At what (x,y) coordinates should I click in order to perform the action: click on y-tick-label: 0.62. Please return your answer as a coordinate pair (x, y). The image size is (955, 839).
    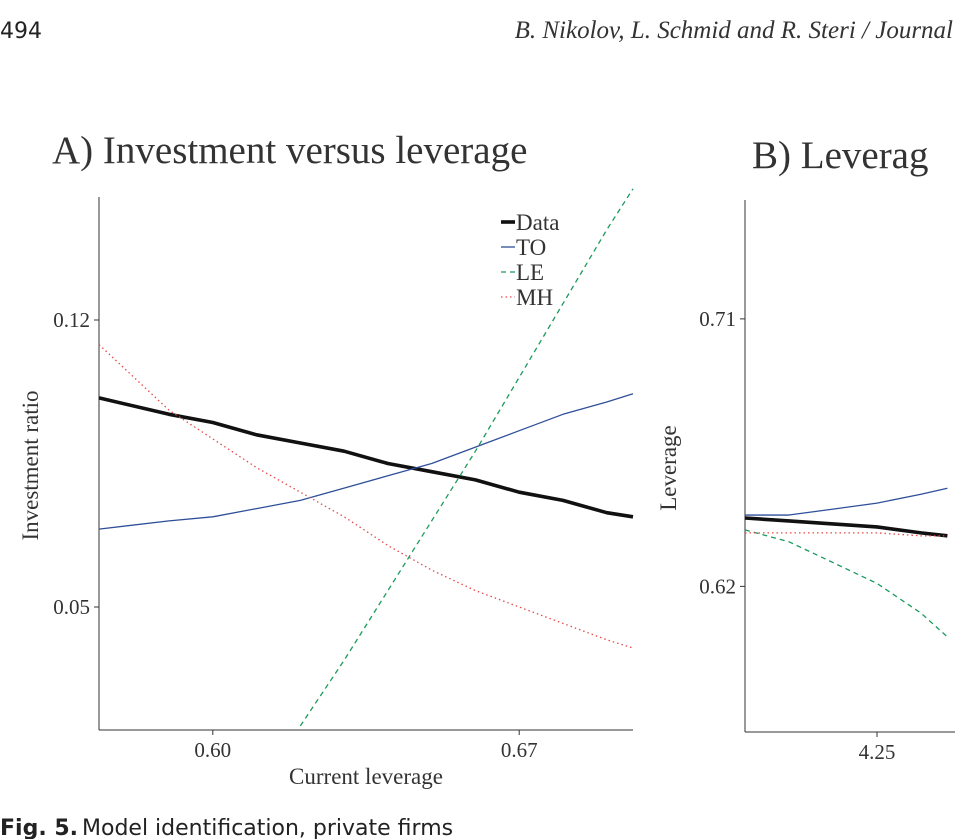
    Looking at the image, I should click on (717, 586).